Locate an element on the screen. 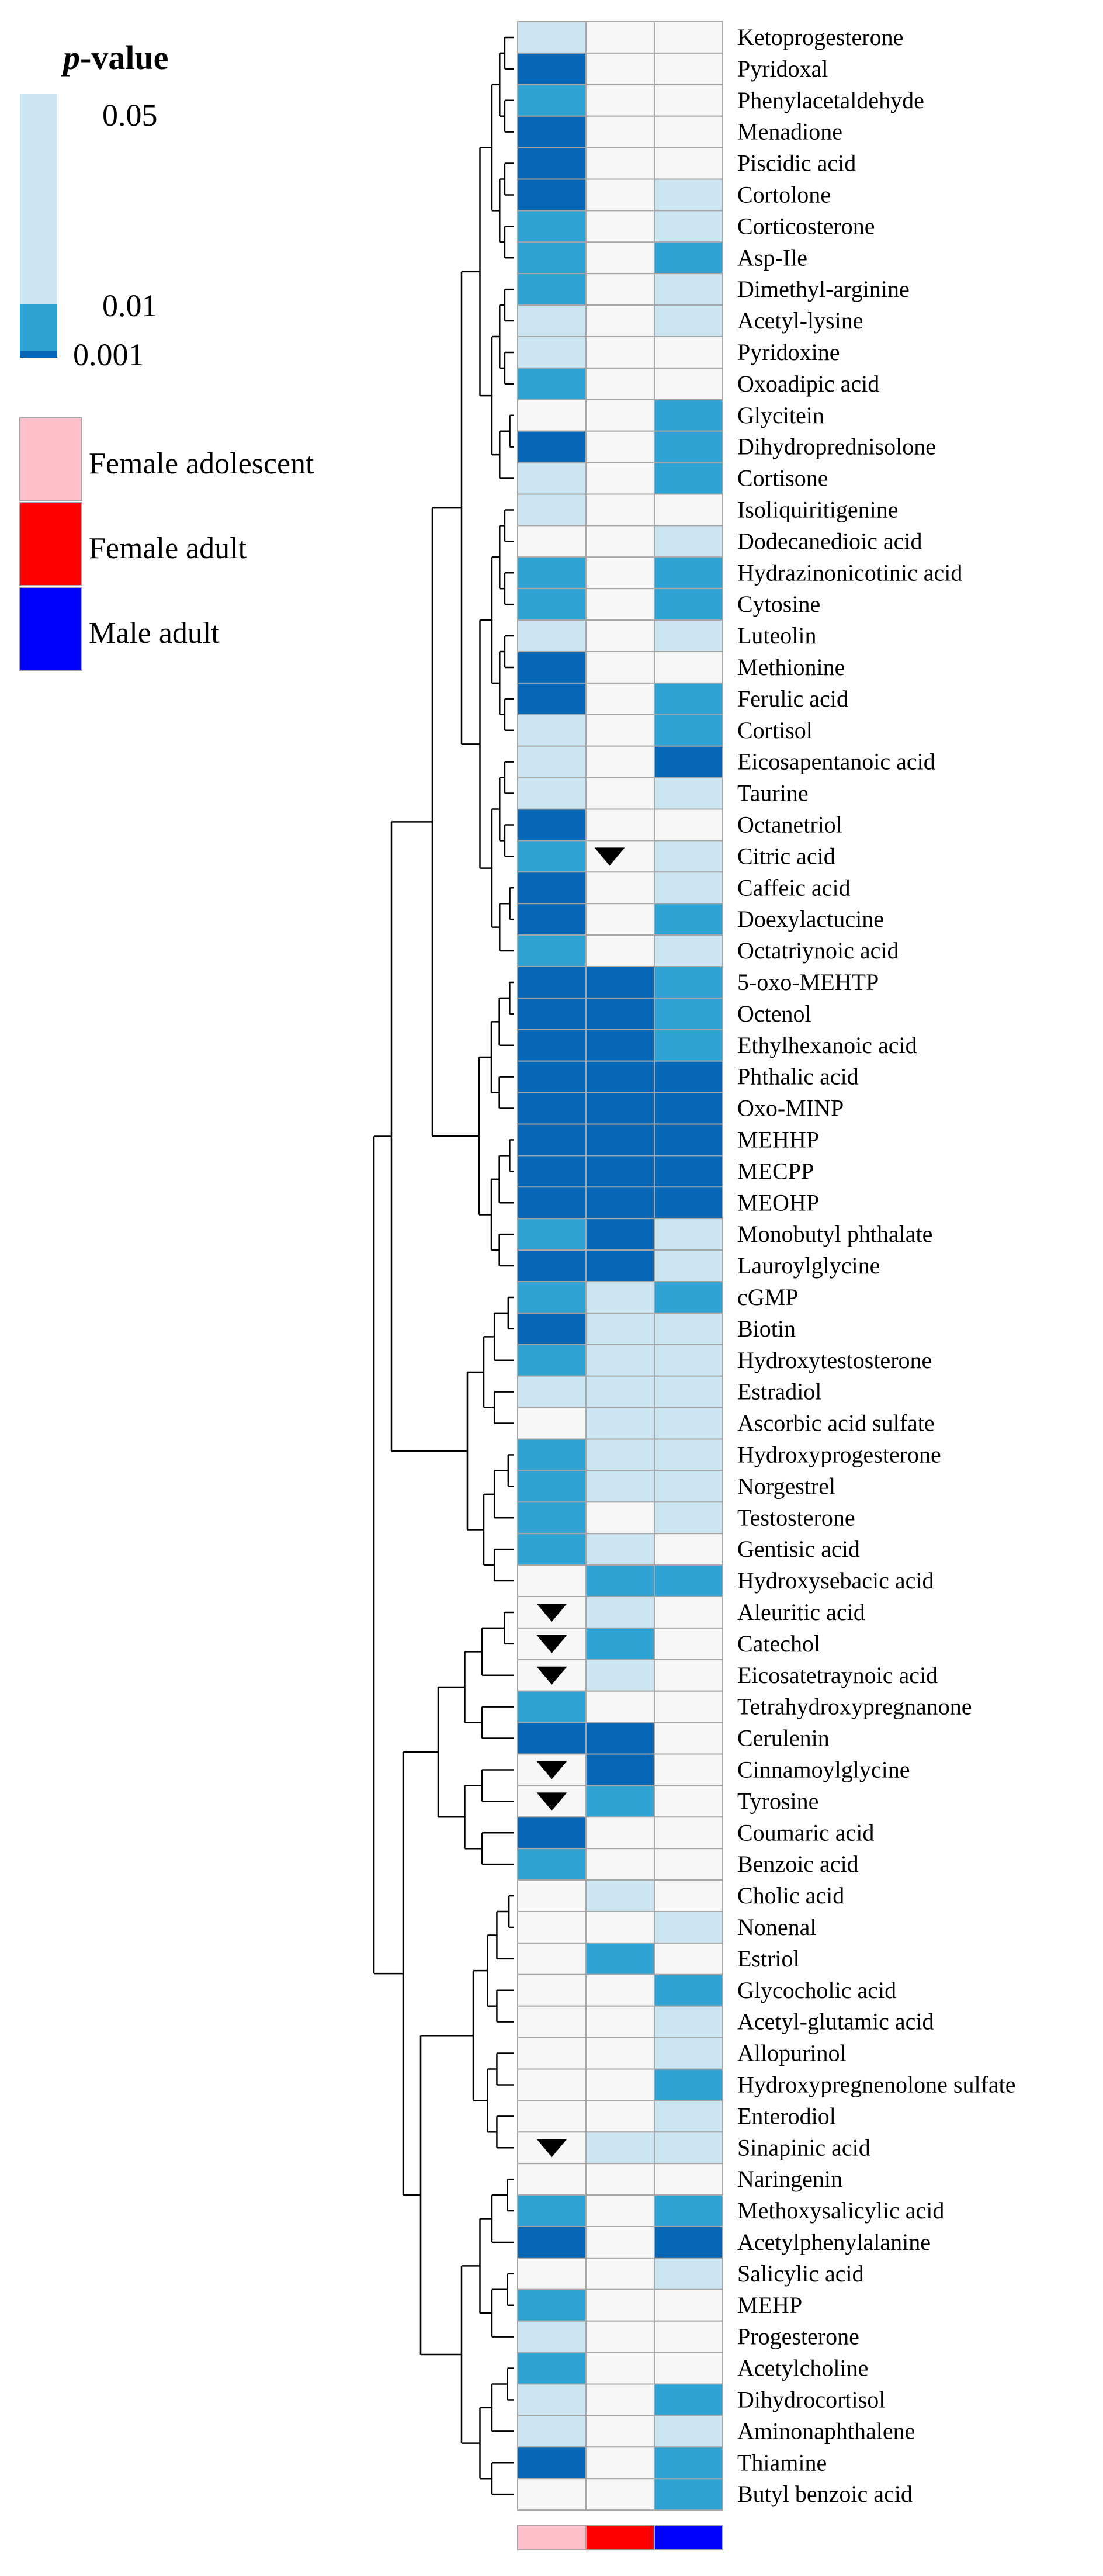 This screenshot has height=2576, width=1103. row-label-67: Sinapinic acid is located at coordinates (803, 2147).